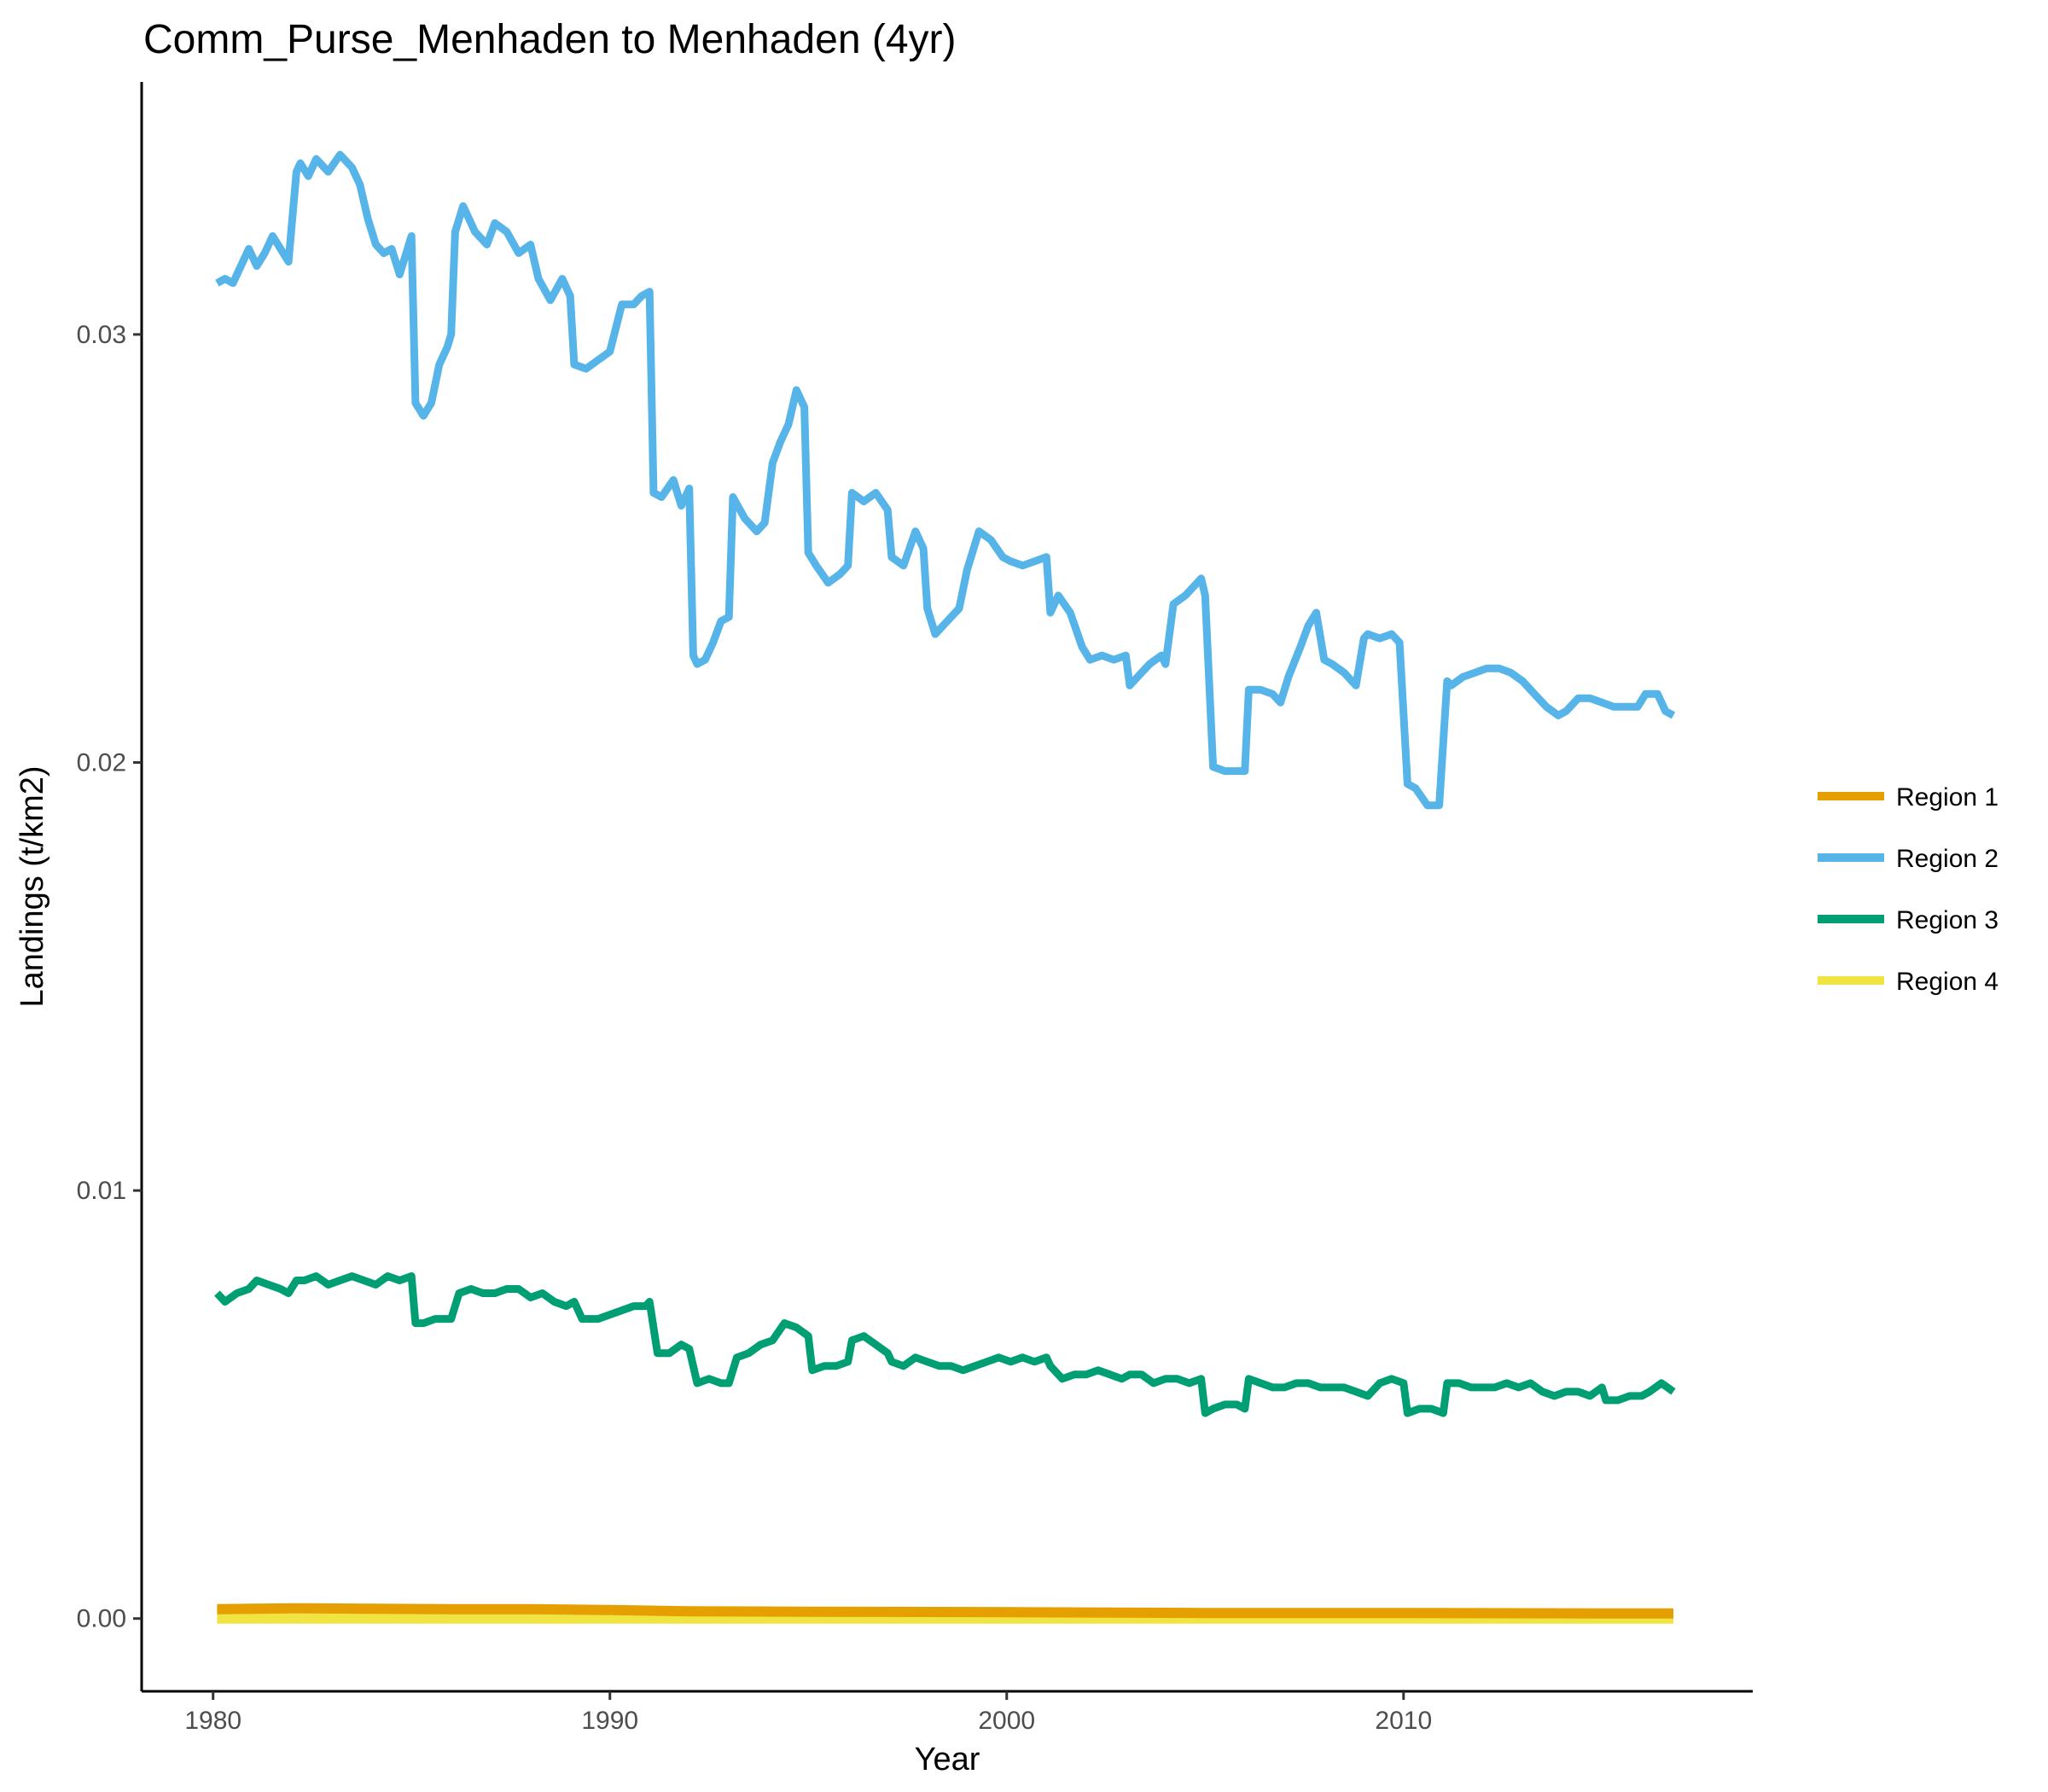 The image size is (2048, 1792). I want to click on legend-label-region-3: Region 3, so click(1948, 920).